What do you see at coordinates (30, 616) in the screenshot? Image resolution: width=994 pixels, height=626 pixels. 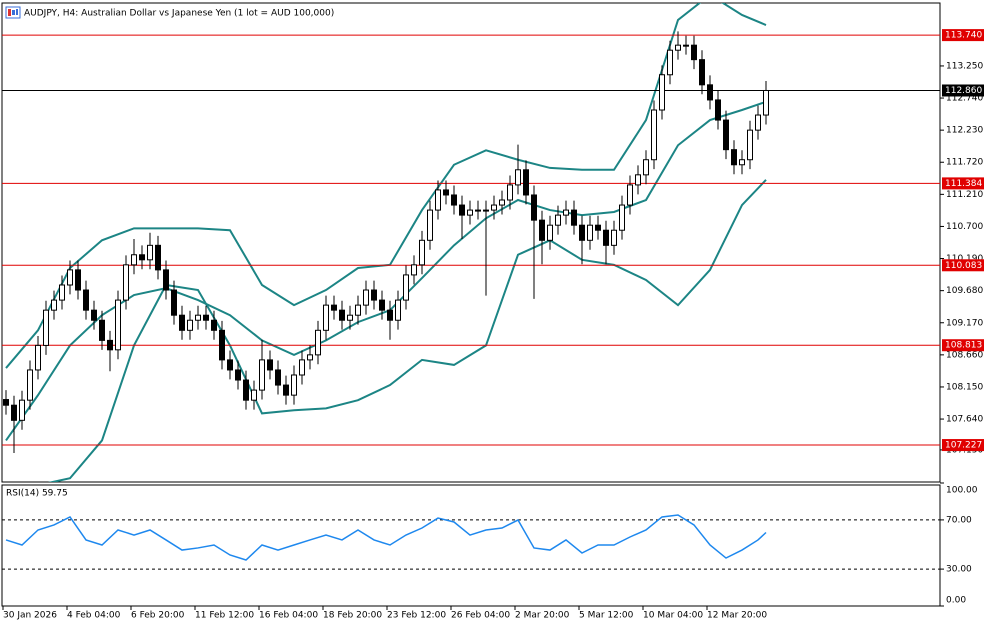 I see `x-tick-label: 30 Jan 2026` at bounding box center [30, 616].